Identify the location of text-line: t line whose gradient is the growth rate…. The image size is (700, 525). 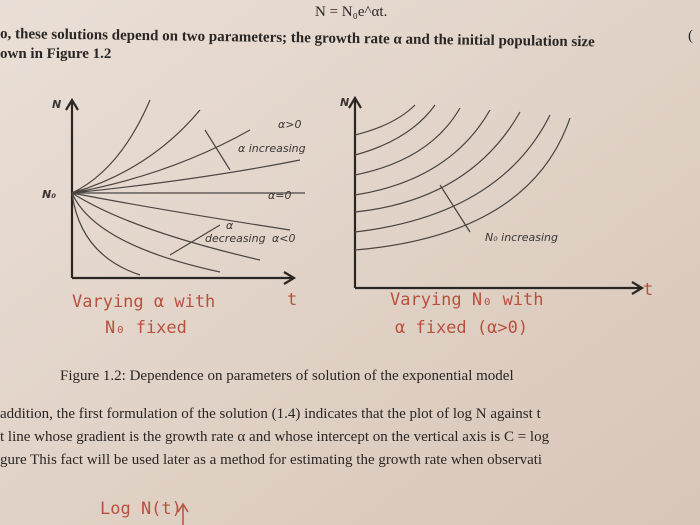
(275, 437).